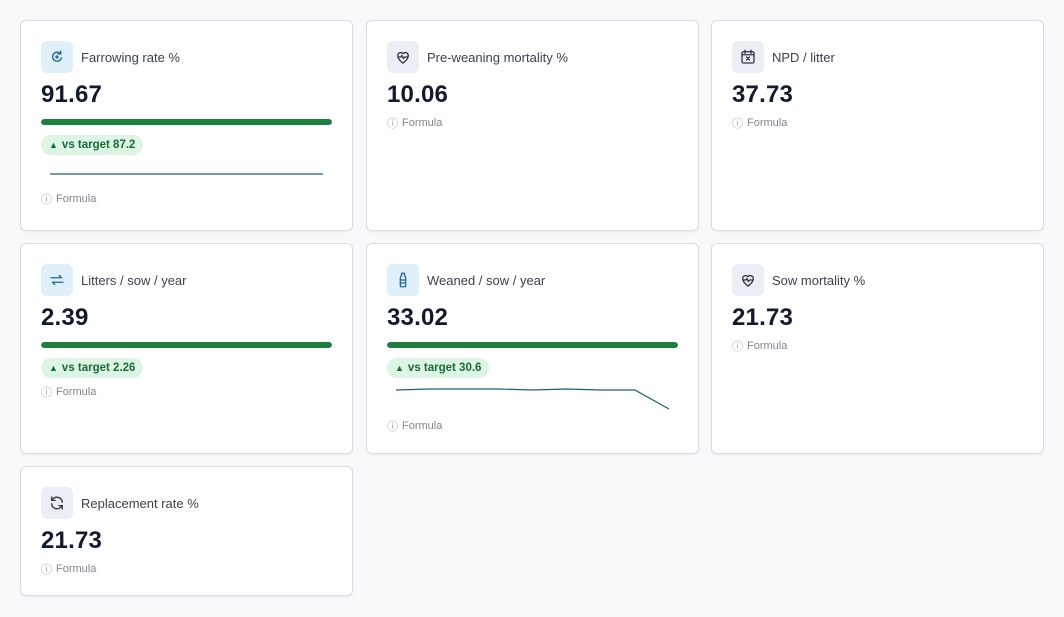 The width and height of the screenshot is (1064, 617). I want to click on kpi-card-pre-weaning-mortality: Pre-weaning mortality % 10.06 ⓘ Formula, so click(532, 125).